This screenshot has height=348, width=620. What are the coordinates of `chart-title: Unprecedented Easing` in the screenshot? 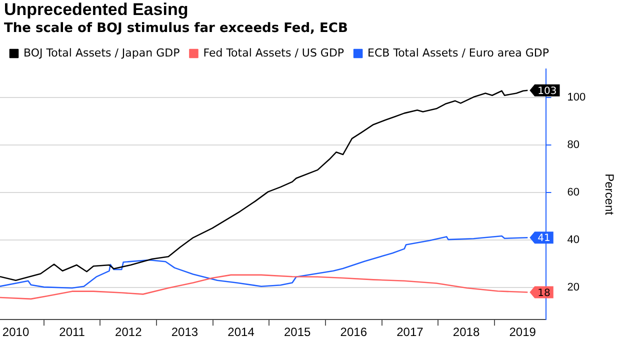 It's located at (96, 10).